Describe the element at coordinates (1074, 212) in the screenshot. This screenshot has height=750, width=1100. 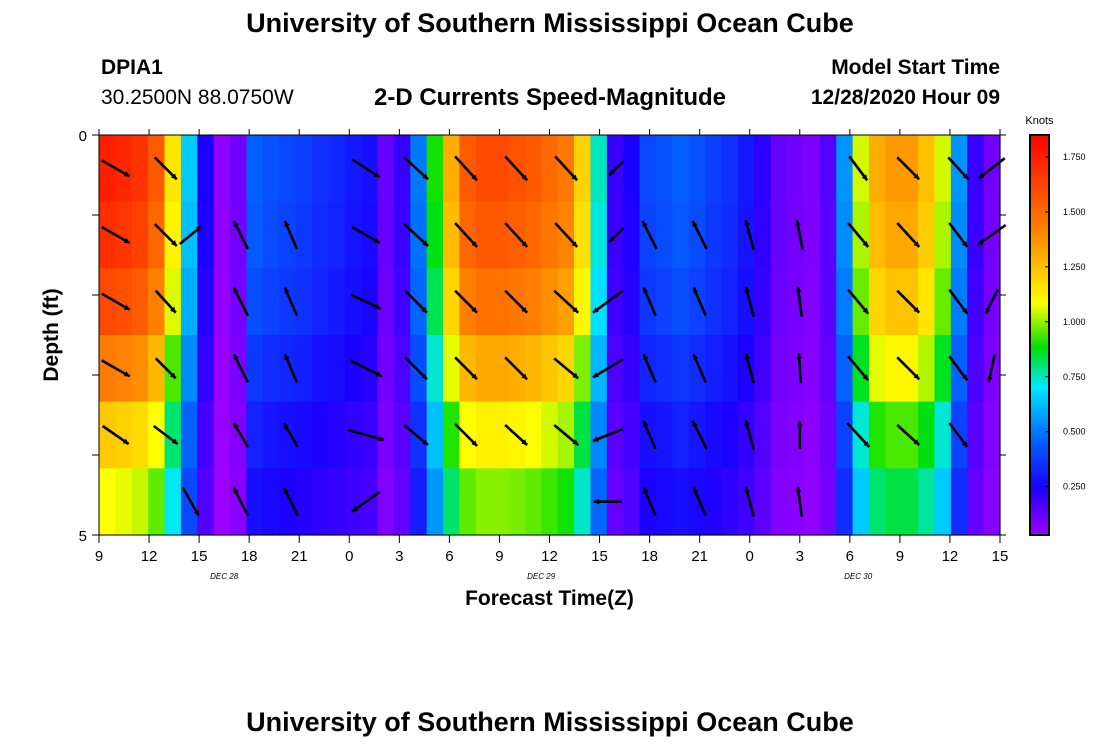
I see `colorbar-tick-label: 1.500` at that location.